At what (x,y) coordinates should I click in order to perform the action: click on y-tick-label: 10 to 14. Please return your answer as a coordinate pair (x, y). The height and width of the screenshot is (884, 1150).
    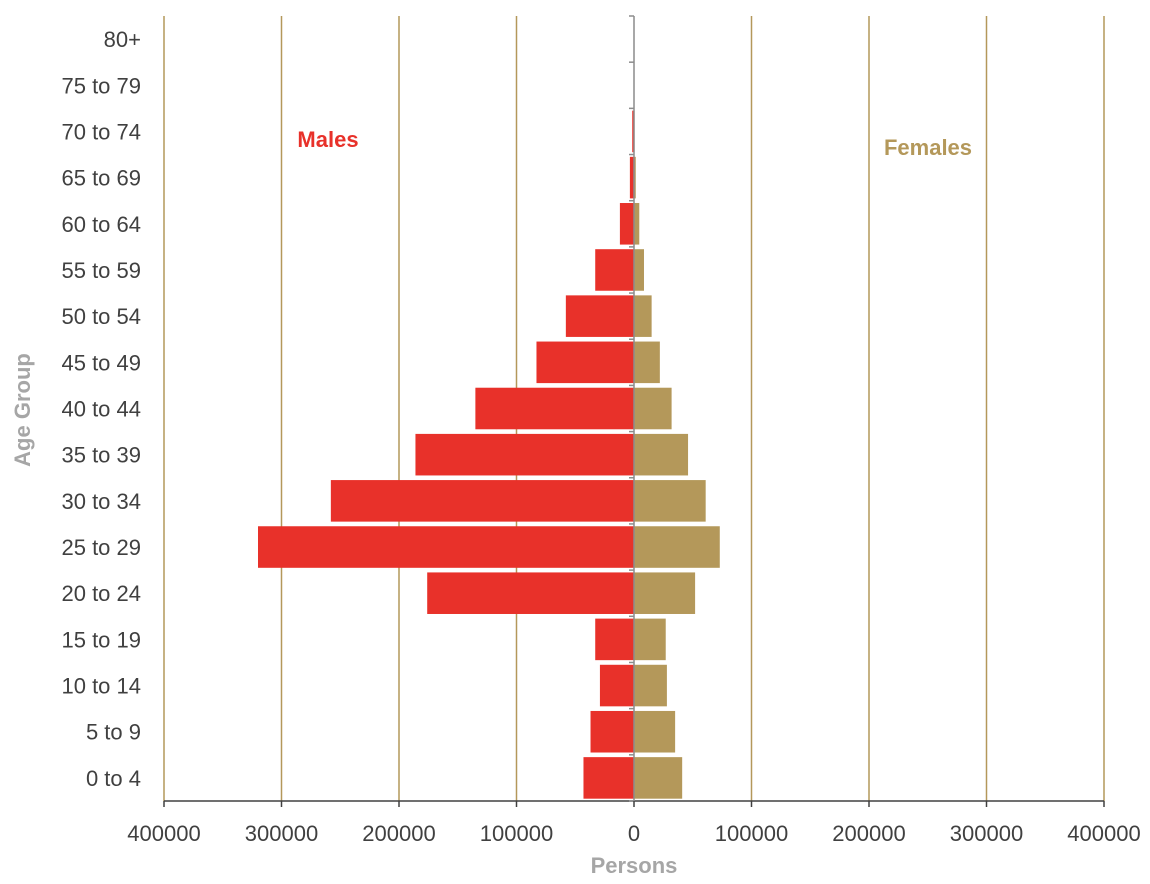
    Looking at the image, I should click on (101, 686).